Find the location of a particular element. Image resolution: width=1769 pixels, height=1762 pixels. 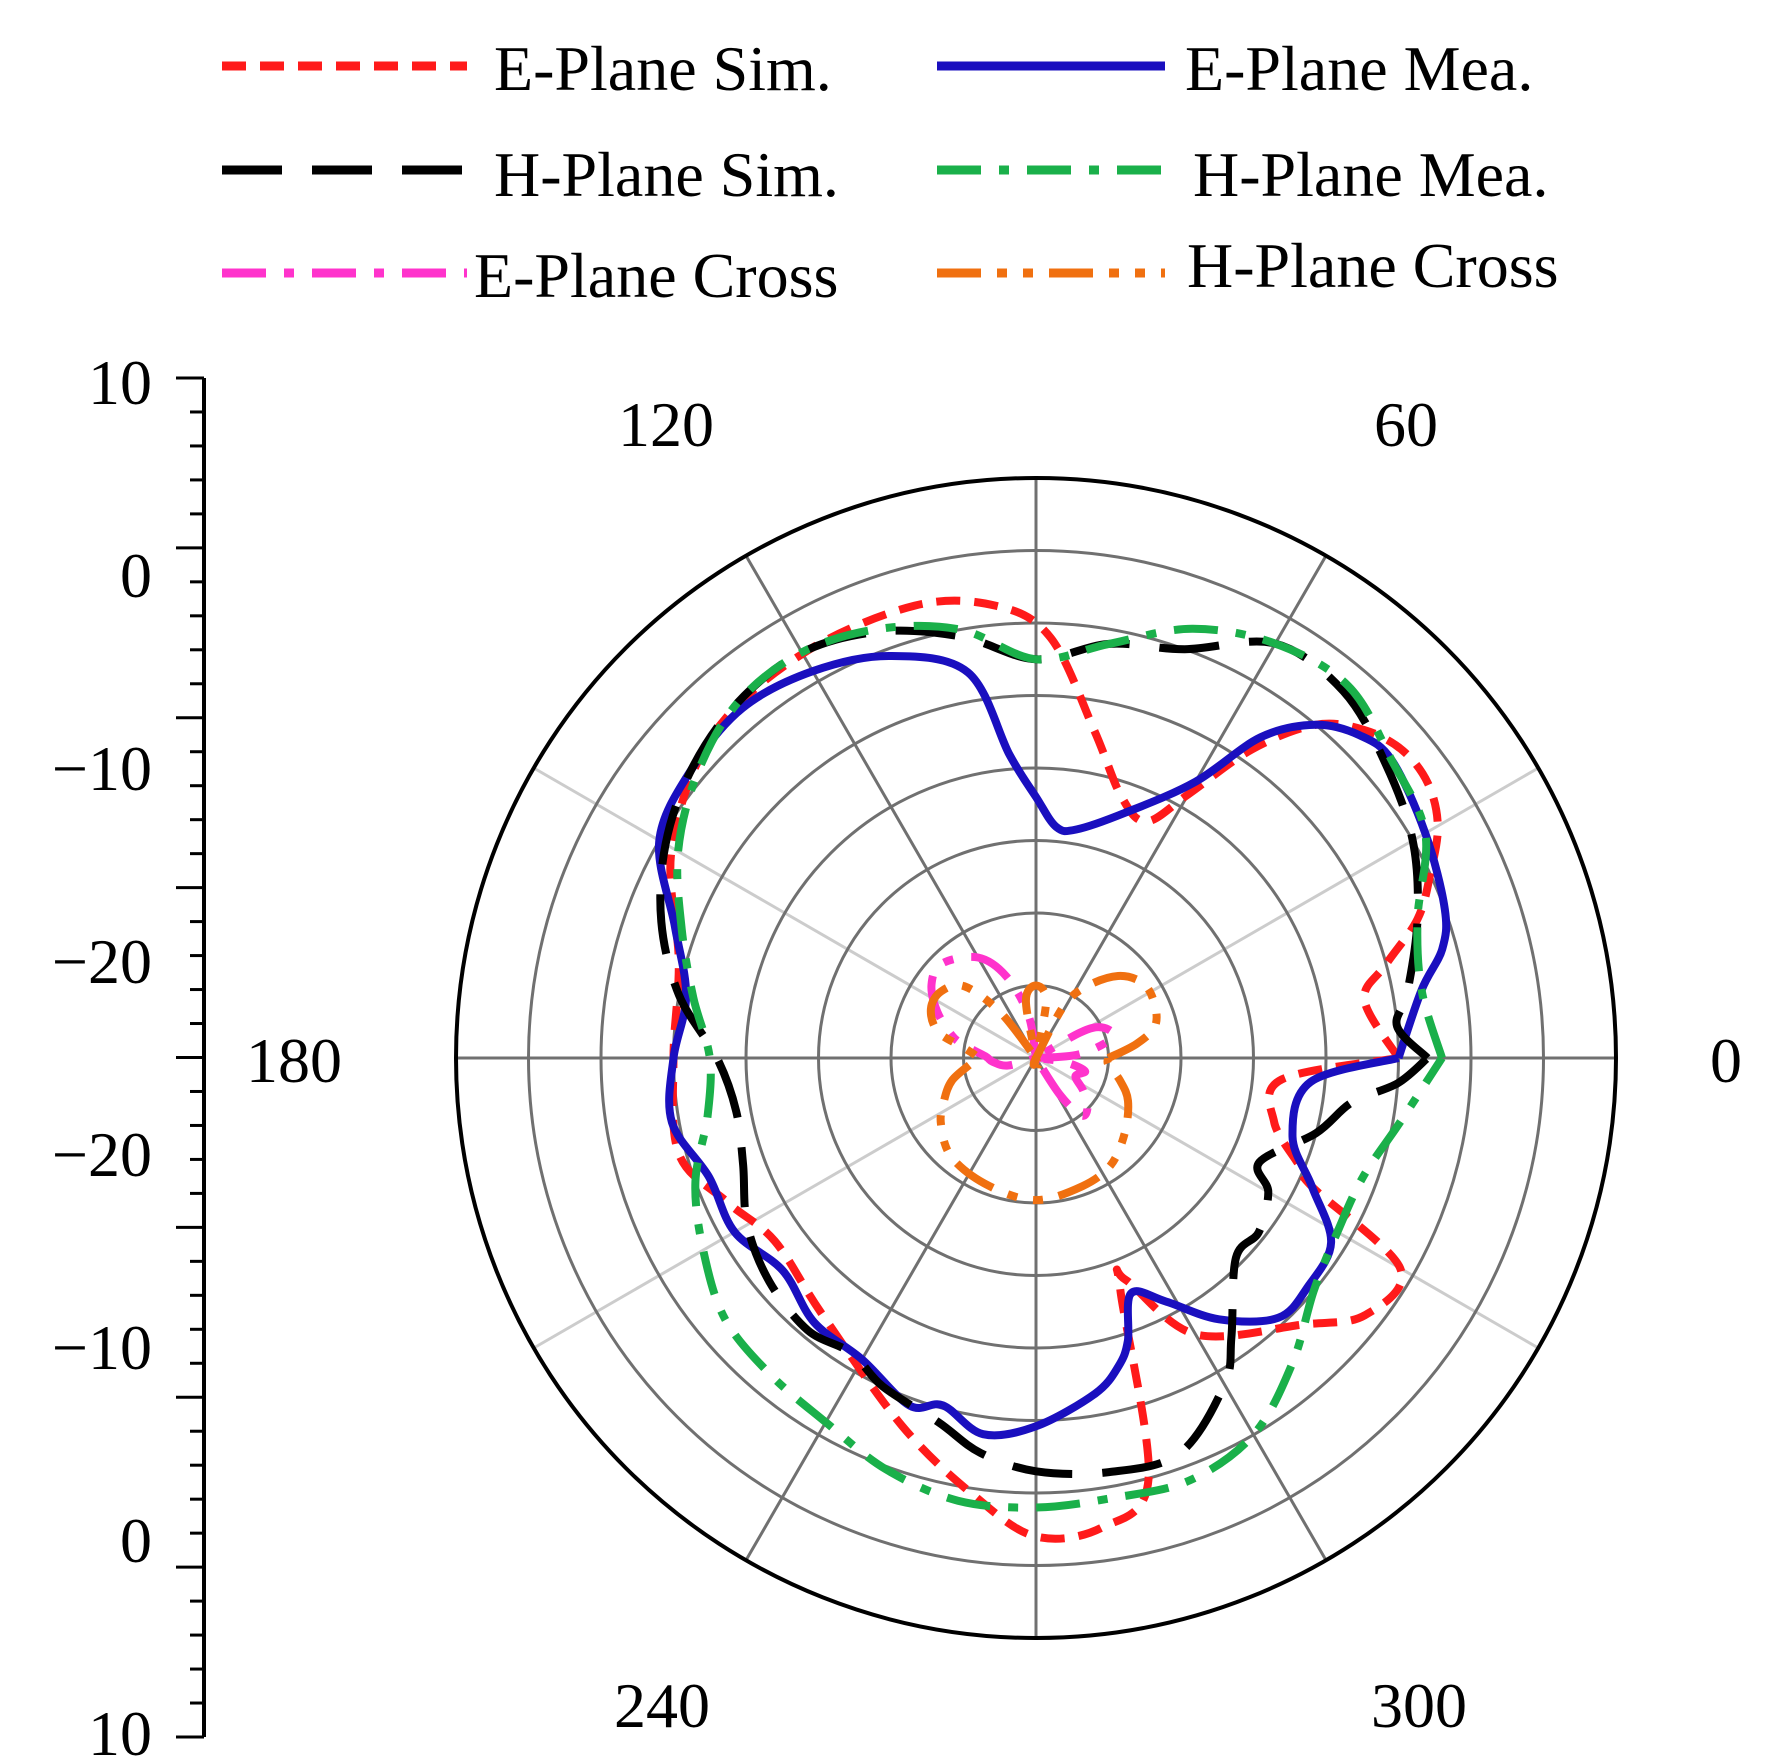

scale-label-bottom-10: 10 is located at coordinates (120, 1730).